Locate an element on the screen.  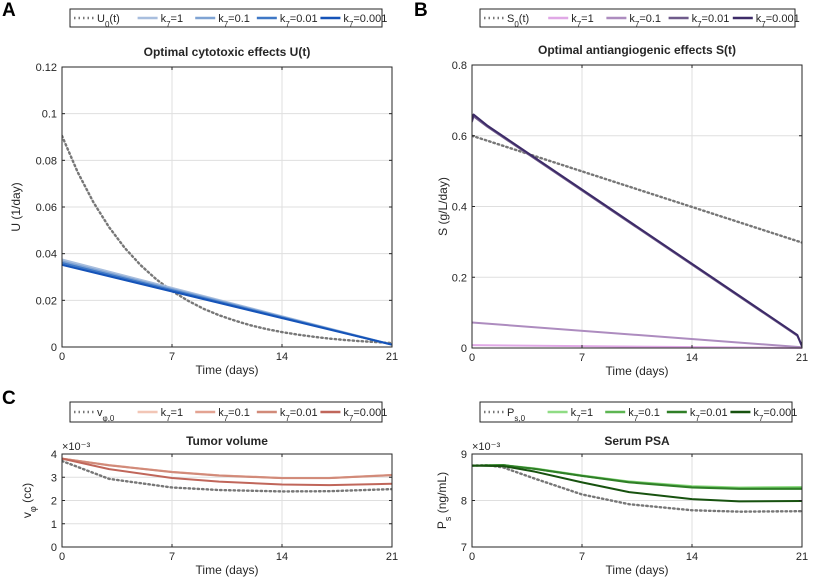
legend-entry: k7=1 is located at coordinates (172, 415).